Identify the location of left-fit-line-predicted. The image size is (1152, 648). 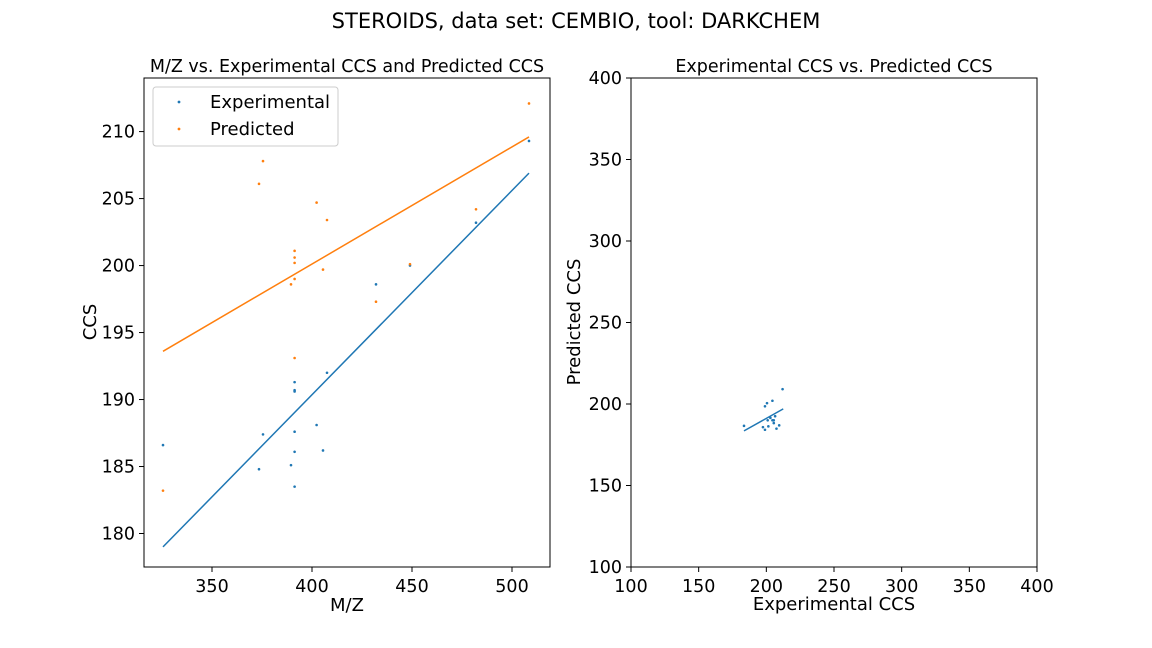
(346, 244).